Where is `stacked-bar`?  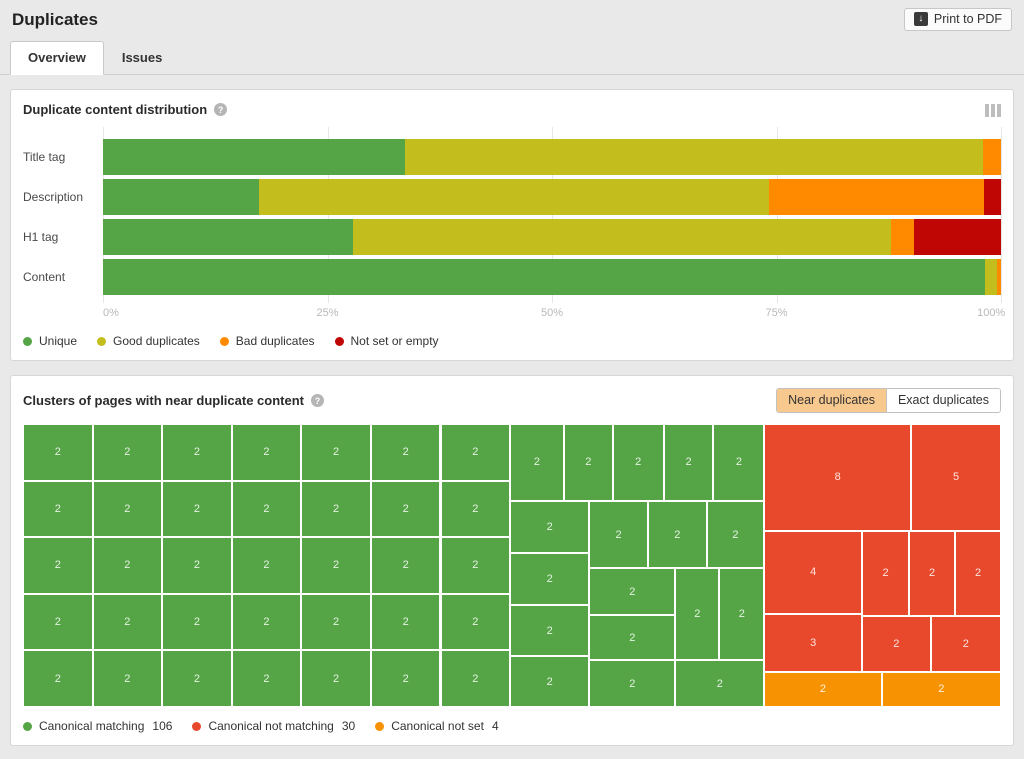
stacked-bar is located at coordinates (552, 277).